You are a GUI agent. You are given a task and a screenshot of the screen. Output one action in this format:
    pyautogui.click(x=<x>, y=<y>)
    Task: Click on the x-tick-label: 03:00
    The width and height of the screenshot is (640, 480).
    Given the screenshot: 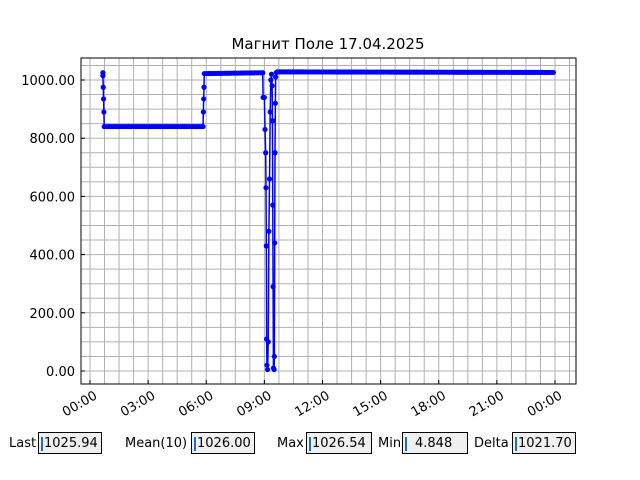 What is the action you would take?
    pyautogui.click(x=138, y=404)
    